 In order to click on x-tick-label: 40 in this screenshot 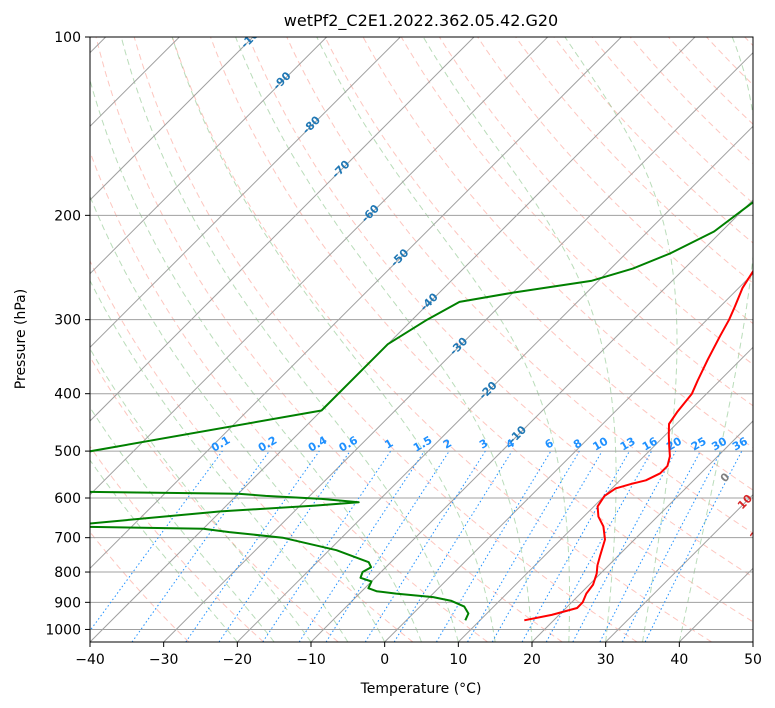, I will do `click(679, 660)`.